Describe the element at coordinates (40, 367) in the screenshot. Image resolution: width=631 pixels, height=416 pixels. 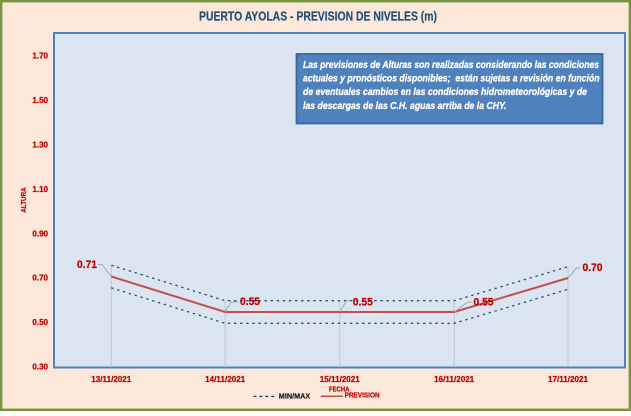
I see `svg-text: 0.30` at that location.